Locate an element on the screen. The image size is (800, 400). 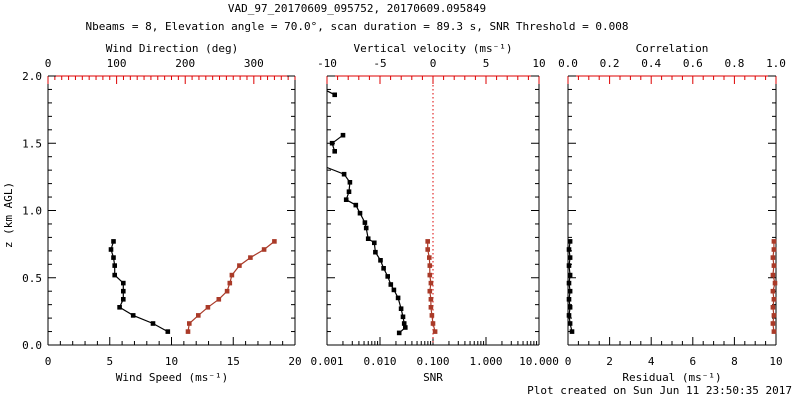
figure-title: VAD_97_20170609_095752, 20170609.095849 is located at coordinates (357, 8).